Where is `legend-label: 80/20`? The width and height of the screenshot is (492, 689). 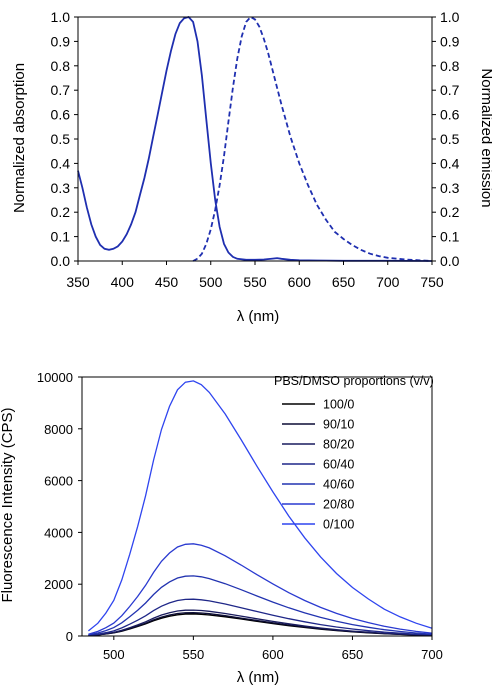 legend-label: 80/20 is located at coordinates (338, 445).